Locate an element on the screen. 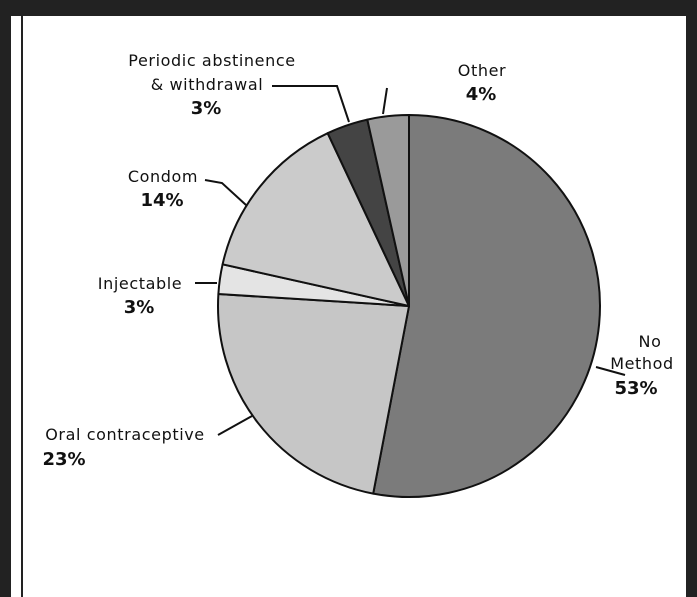  right-border-band is located at coordinates (691, 298).